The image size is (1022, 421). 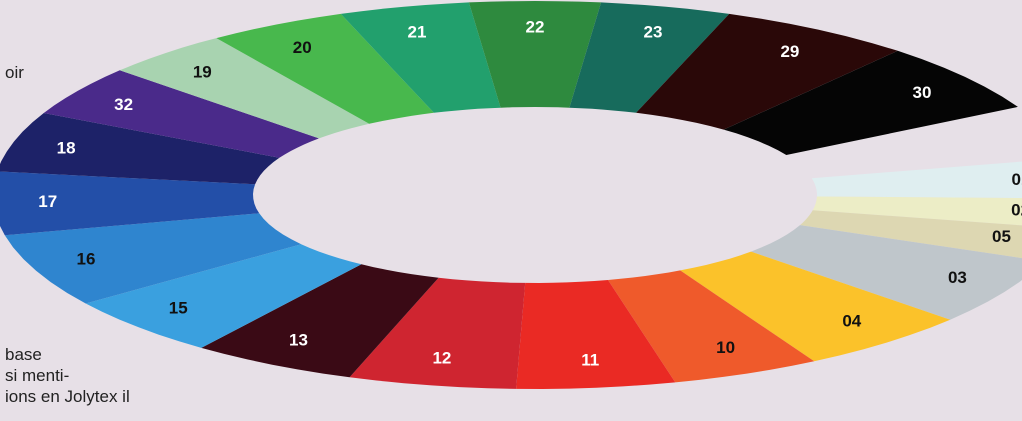 What do you see at coordinates (957, 277) in the screenshot?
I see `segment-label-03: 03` at bounding box center [957, 277].